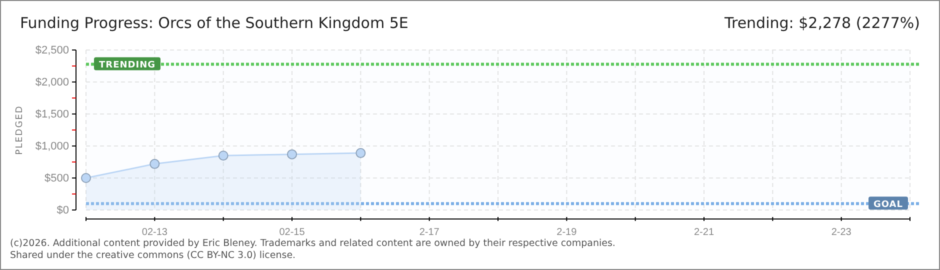 Image resolution: width=940 pixels, height=270 pixels. Describe the element at coordinates (292, 232) in the screenshot. I see `x-tick-label: 02-15` at that location.